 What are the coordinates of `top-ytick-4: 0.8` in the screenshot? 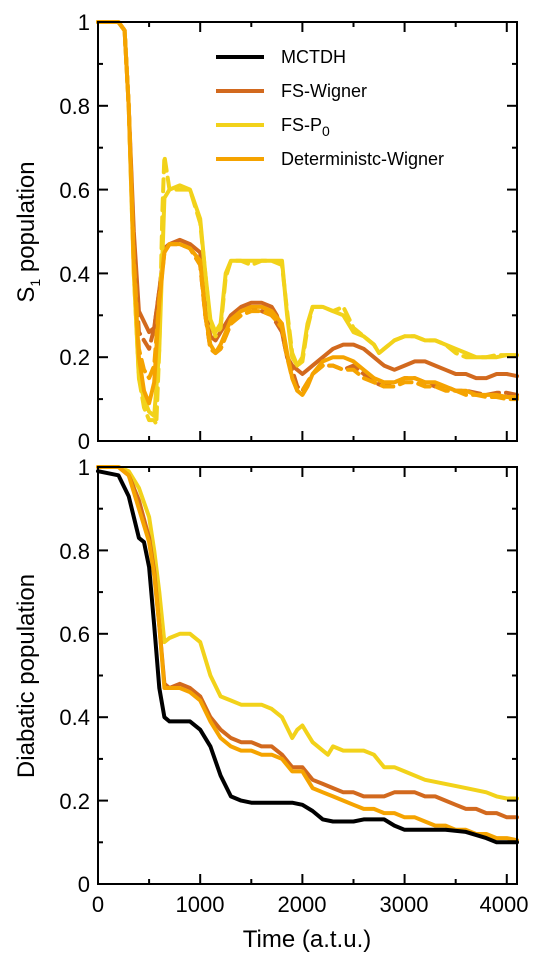 It's located at (74, 106).